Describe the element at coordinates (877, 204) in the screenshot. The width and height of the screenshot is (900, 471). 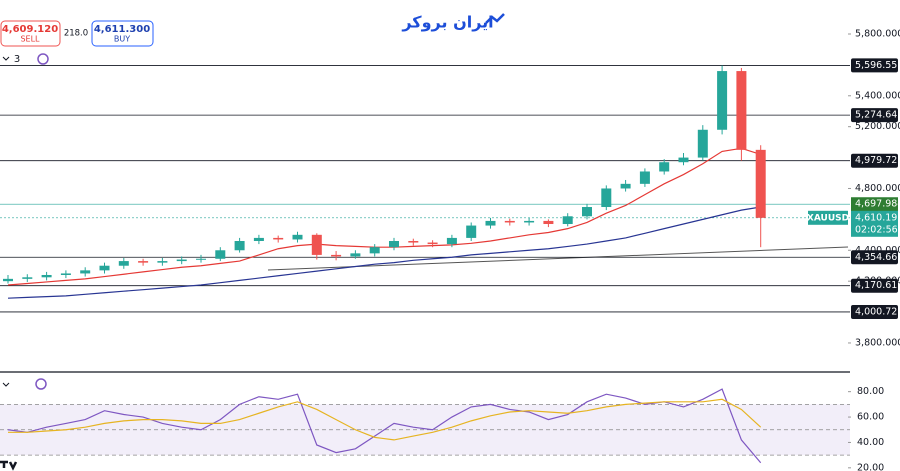
I see `prev-price-label: 4,697.984` at that location.